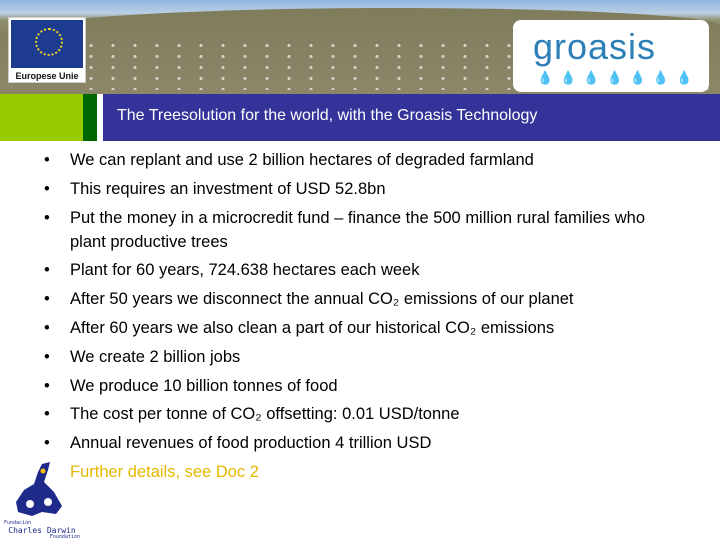 The height and width of the screenshot is (541, 720). I want to click on lime-accent, so click(41, 117).